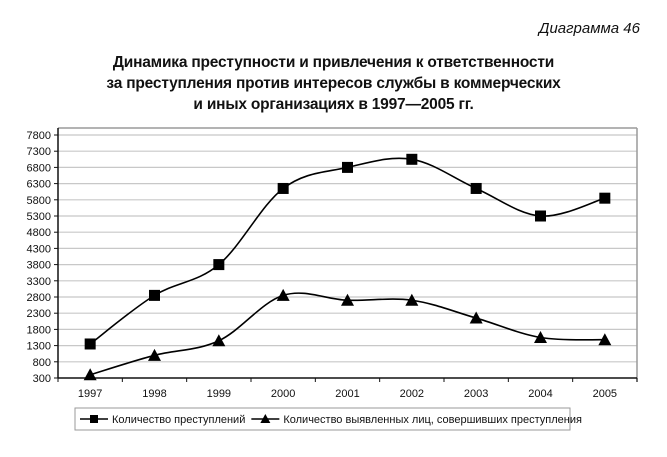 The height and width of the screenshot is (457, 667). What do you see at coordinates (39, 330) in the screenshot?
I see `y-tick-label: 1800` at bounding box center [39, 330].